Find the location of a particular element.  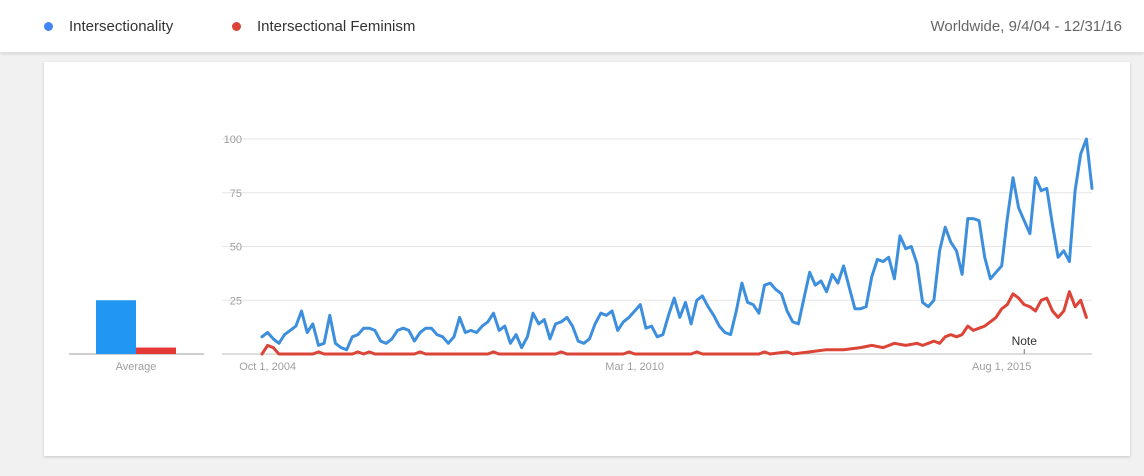

note-annotation: Note is located at coordinates (1025, 341).